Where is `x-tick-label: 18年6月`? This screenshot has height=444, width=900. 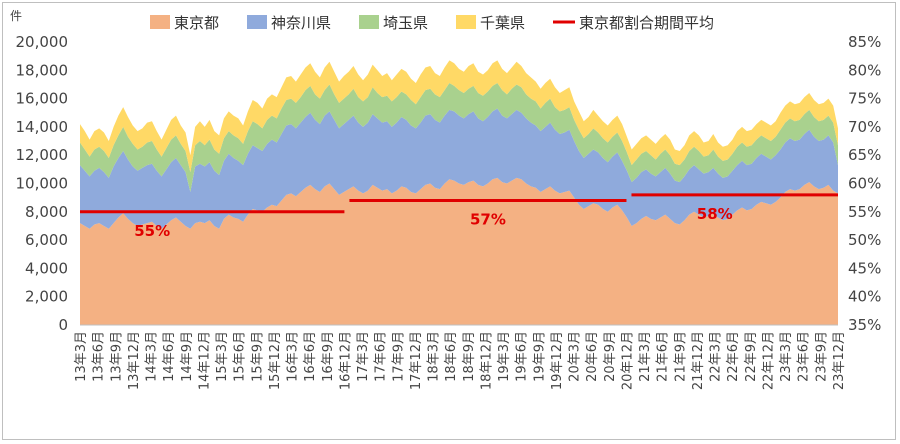 x-tick-label: 18年6月 is located at coordinates (451, 356).